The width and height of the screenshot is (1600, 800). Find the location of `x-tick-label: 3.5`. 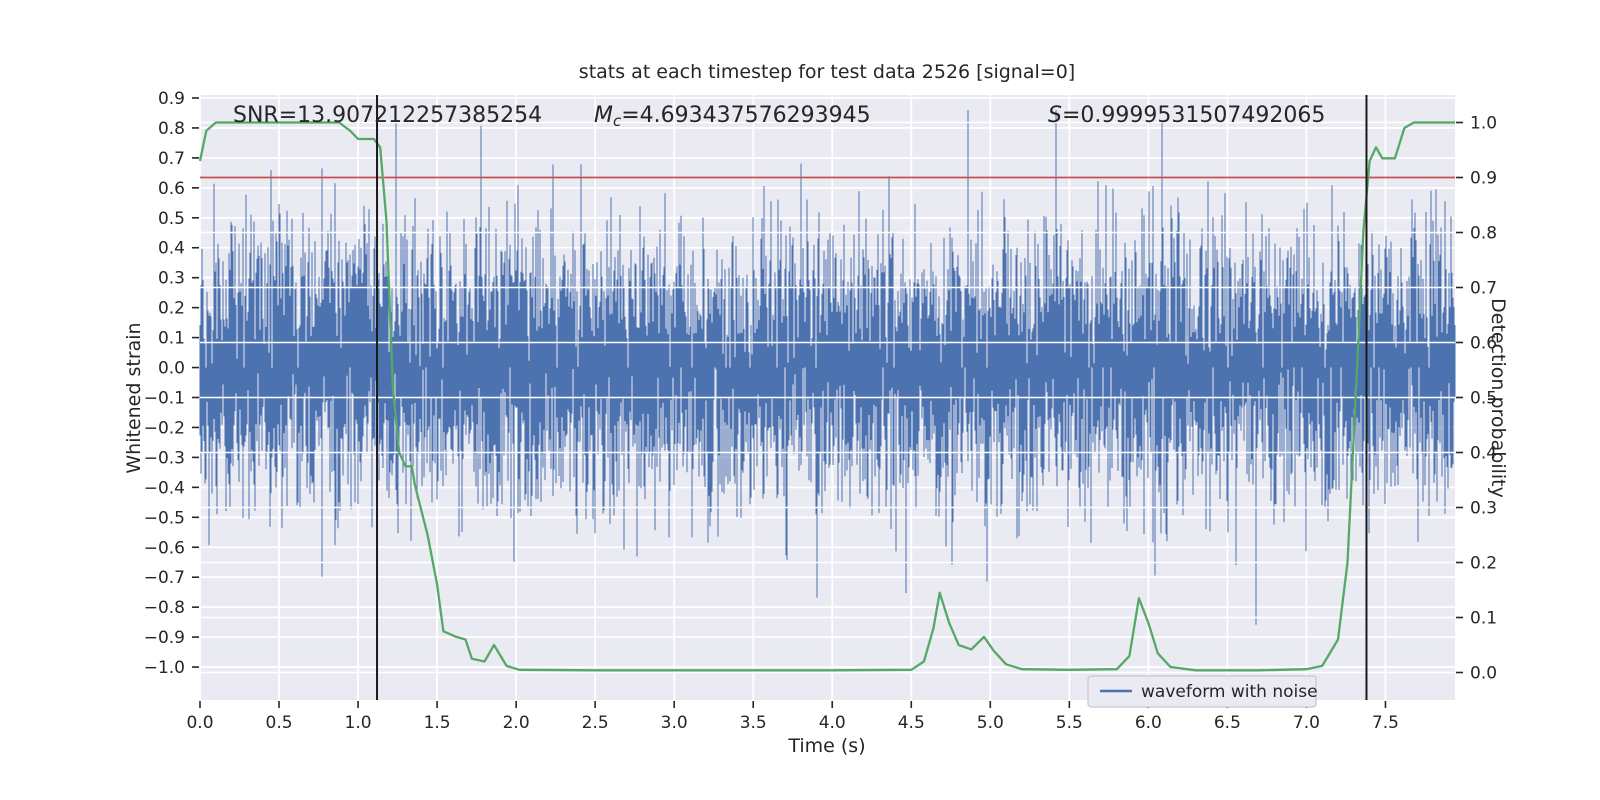

x-tick-label: 3.5 is located at coordinates (753, 723).